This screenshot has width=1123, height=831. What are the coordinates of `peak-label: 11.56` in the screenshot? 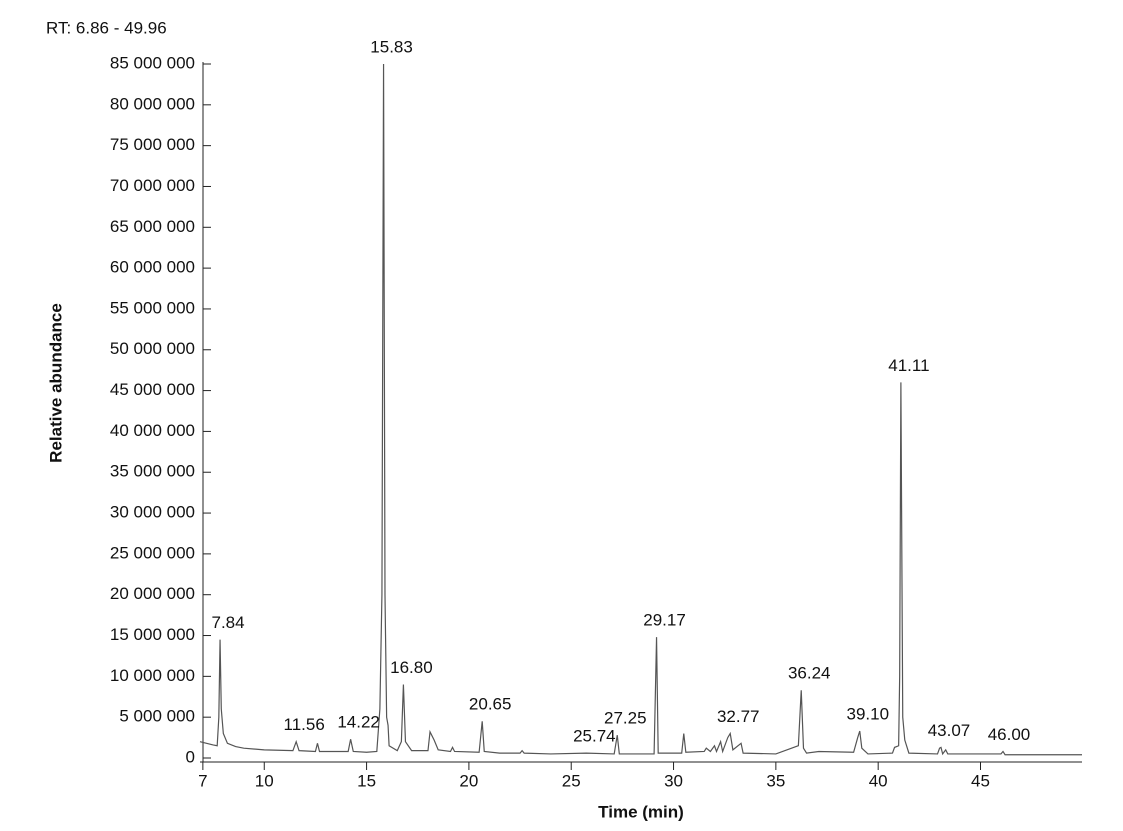 It's located at (304, 724).